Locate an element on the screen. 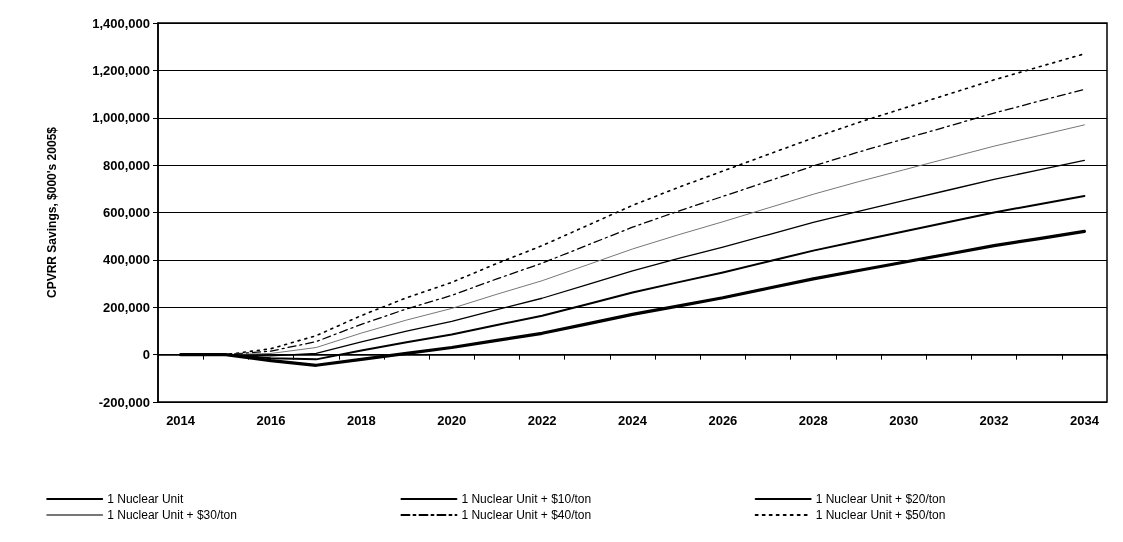 This screenshot has height=542, width=1123. x-tick-label: 2018 is located at coordinates (361, 420).